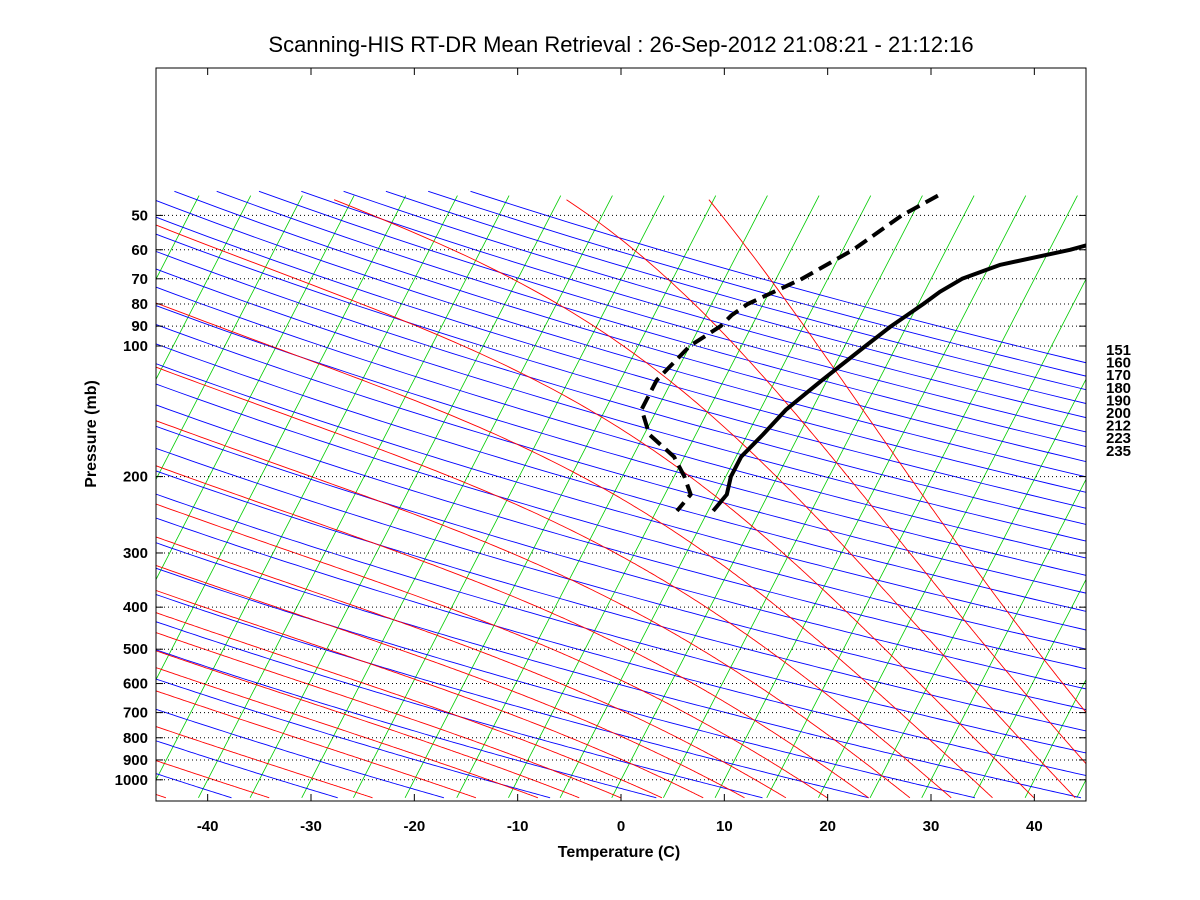 The height and width of the screenshot is (900, 1200). Describe the element at coordinates (1118, 363) in the screenshot. I see `potential-temp-label: 160` at that location.